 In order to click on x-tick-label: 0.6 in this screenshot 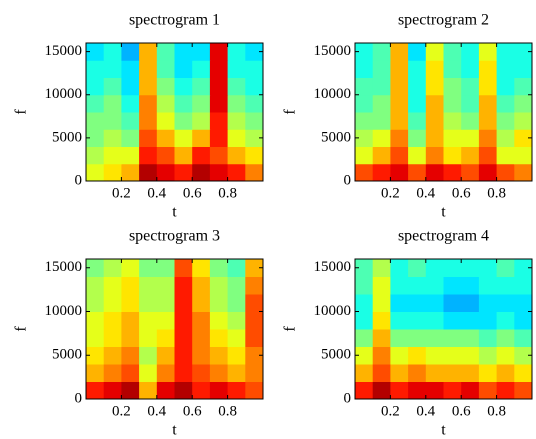, I will do `click(461, 411)`.